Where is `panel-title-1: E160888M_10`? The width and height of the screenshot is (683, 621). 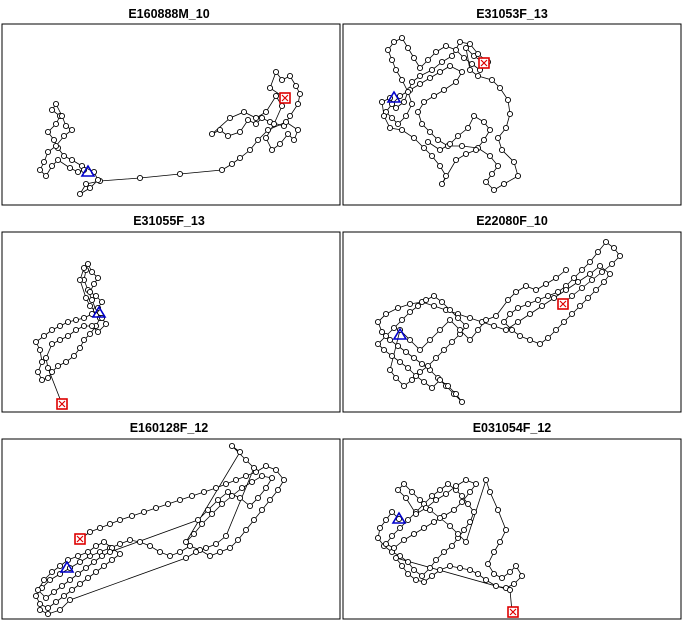
panel-title-1: E160888M_10 is located at coordinates (169, 14).